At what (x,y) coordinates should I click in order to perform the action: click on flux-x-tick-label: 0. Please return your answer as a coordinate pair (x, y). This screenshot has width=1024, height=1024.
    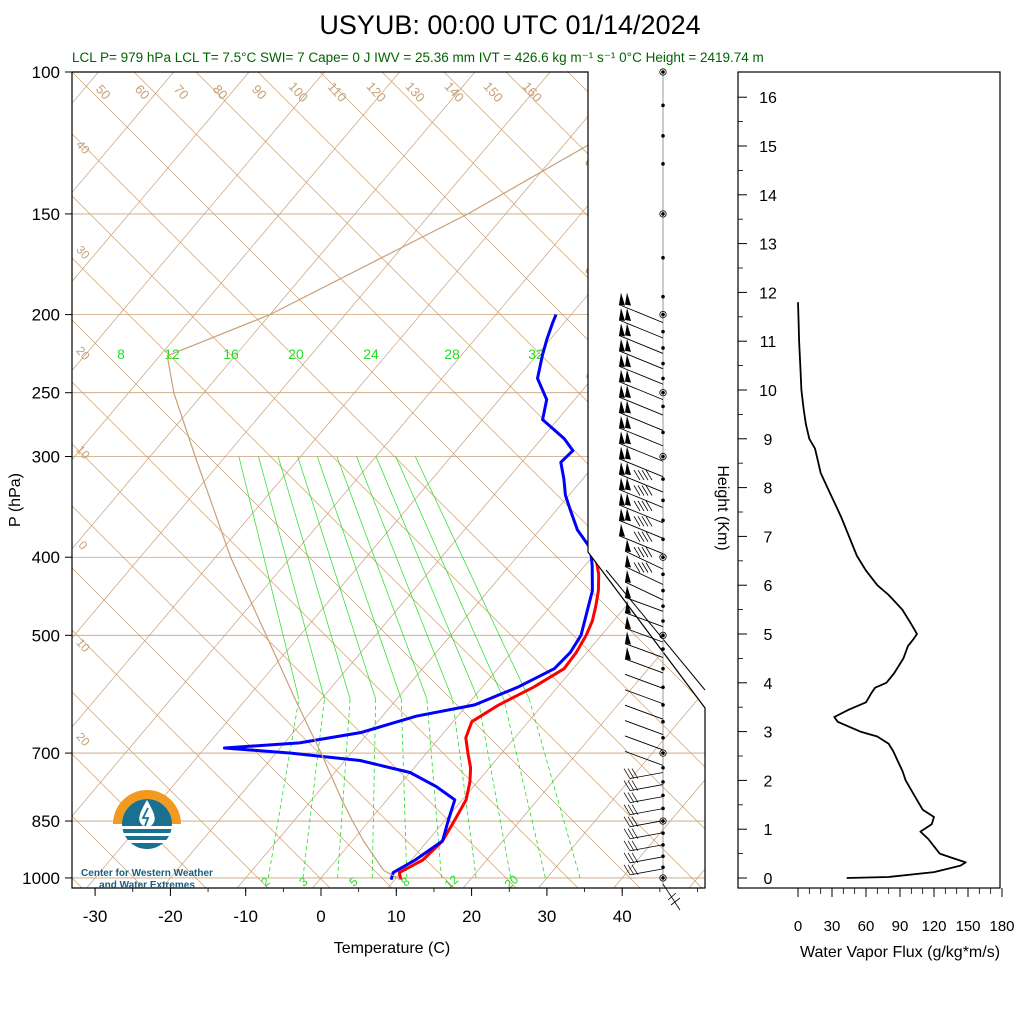
    Looking at the image, I should click on (798, 926).